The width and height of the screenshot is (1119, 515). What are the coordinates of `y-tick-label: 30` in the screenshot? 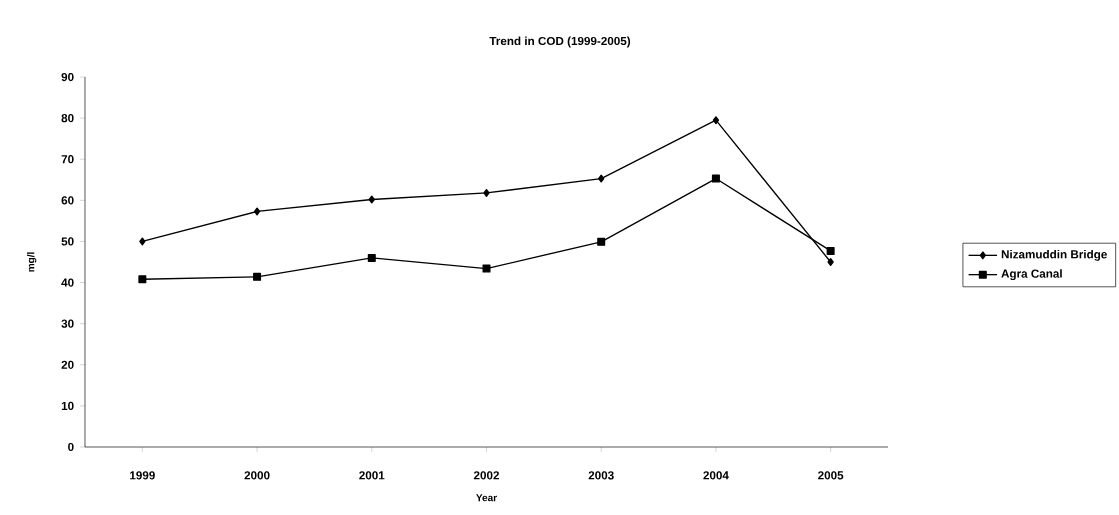 It's located at (67, 323).